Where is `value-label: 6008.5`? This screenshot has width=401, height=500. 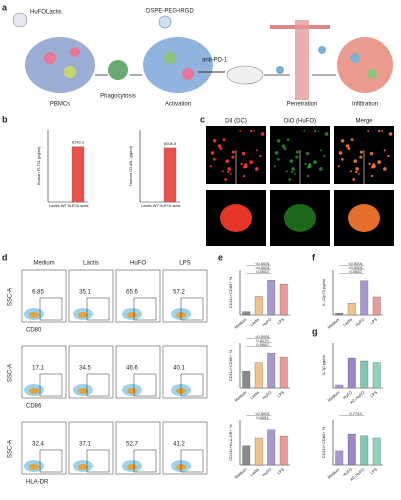
value-label: 6008.5 is located at coordinates (170, 143).